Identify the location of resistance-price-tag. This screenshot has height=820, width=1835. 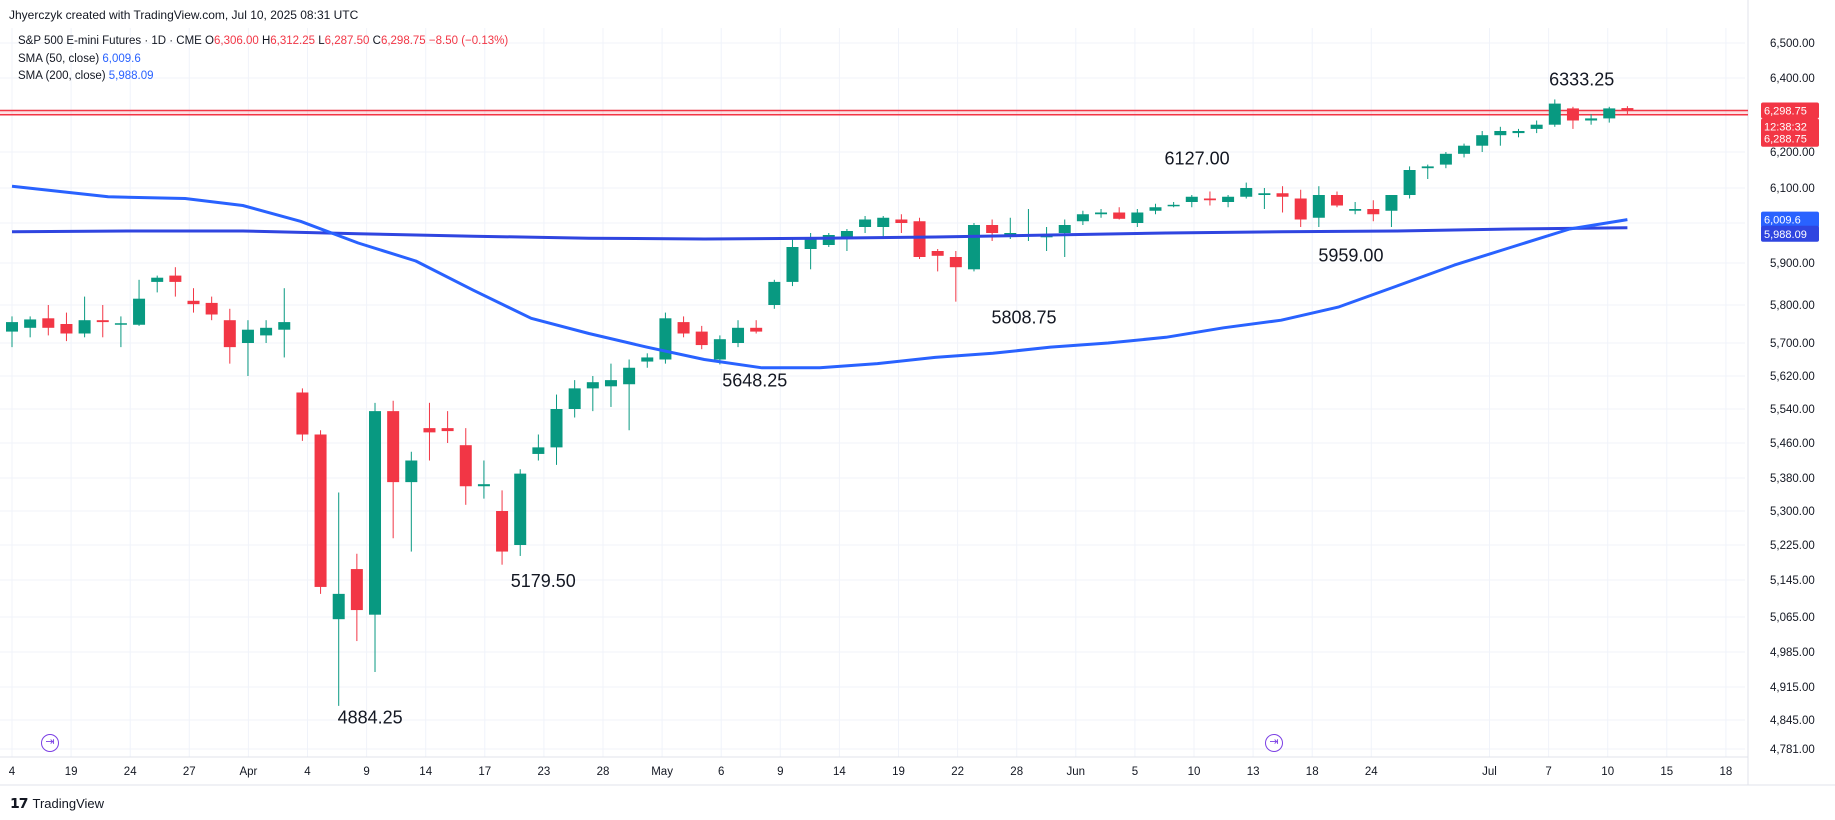
(1790, 138).